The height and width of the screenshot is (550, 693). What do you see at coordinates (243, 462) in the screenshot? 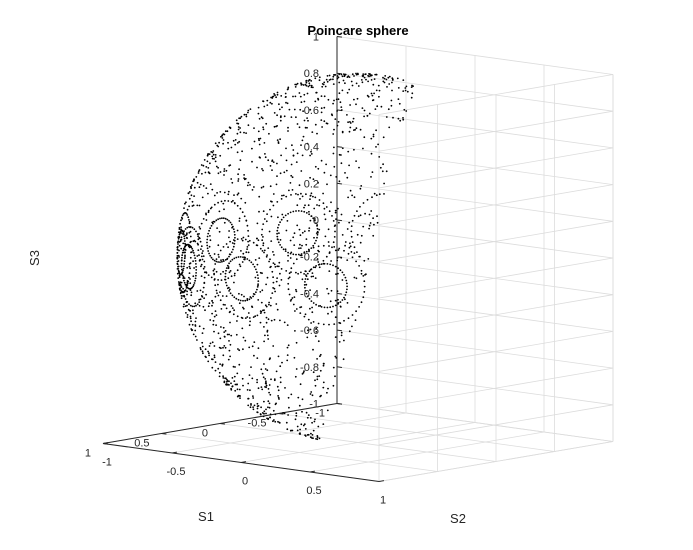
I see `y-tick-mark` at bounding box center [243, 462].